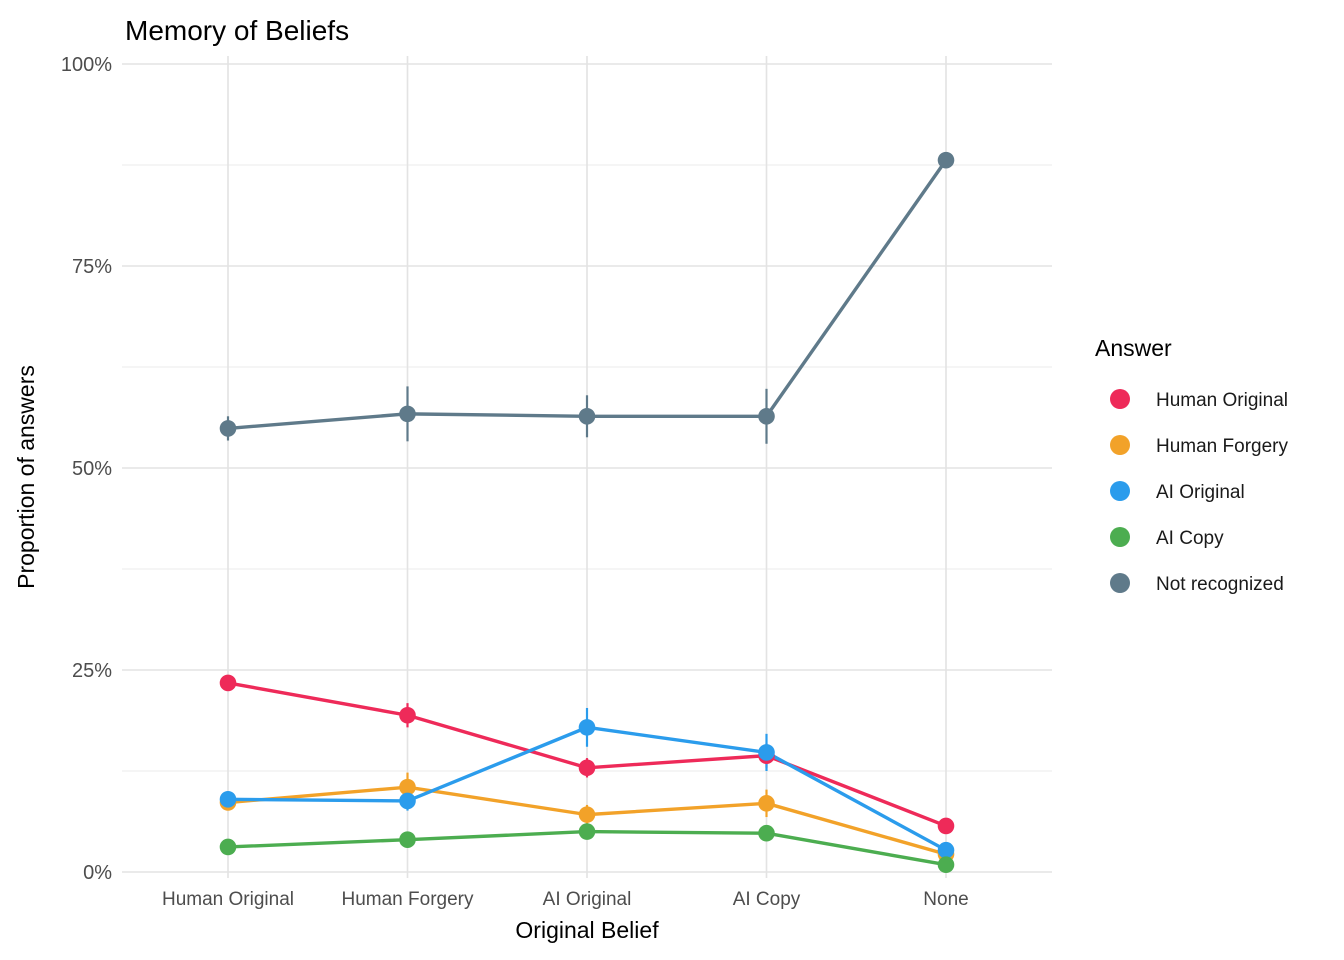 The width and height of the screenshot is (1344, 960). What do you see at coordinates (1133, 348) in the screenshot?
I see `legend-title: Answer` at bounding box center [1133, 348].